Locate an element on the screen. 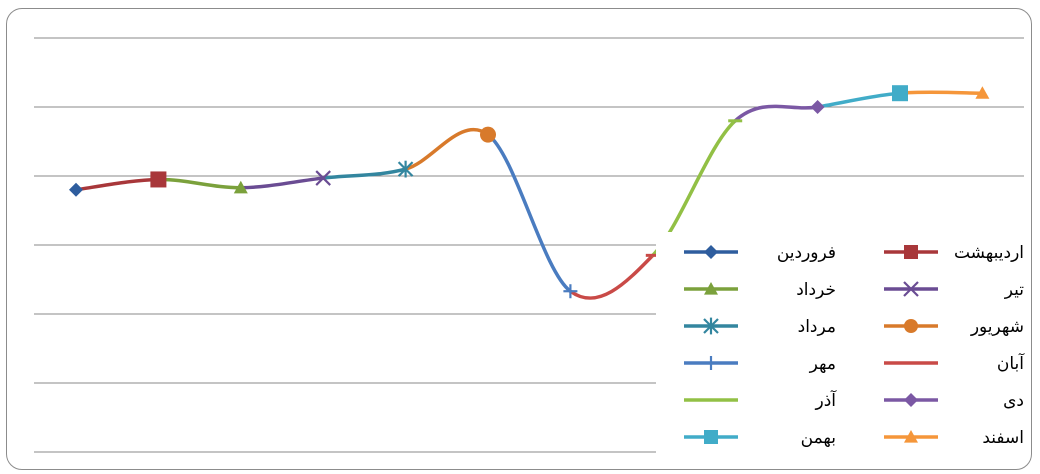 This screenshot has height=474, width=1040. legend-item-6: شهریور is located at coordinates (954, 327).